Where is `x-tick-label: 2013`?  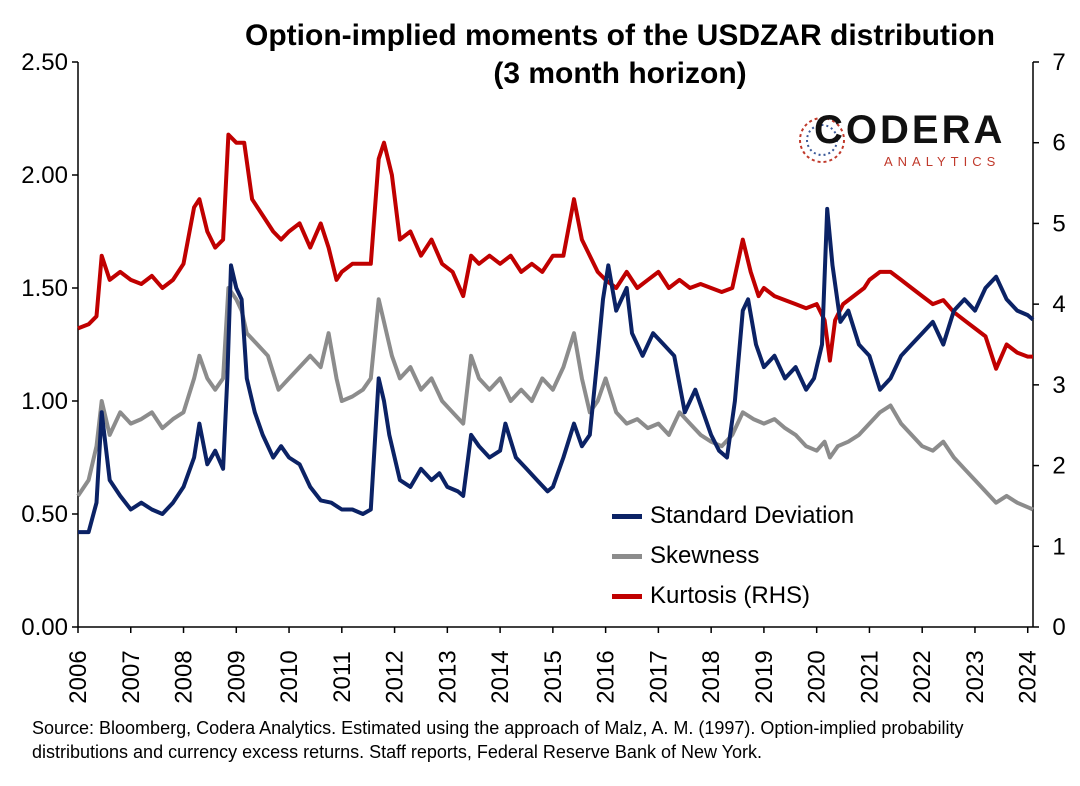
x-tick-label: 2013 is located at coordinates (447, 676).